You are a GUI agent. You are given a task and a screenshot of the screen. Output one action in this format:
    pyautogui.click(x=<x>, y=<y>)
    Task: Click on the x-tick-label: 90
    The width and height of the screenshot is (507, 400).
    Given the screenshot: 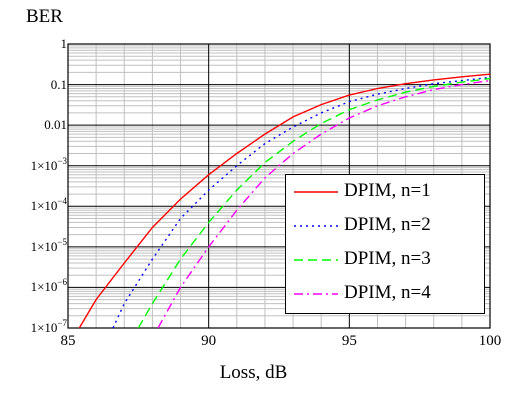 What is the action you would take?
    pyautogui.click(x=209, y=341)
    